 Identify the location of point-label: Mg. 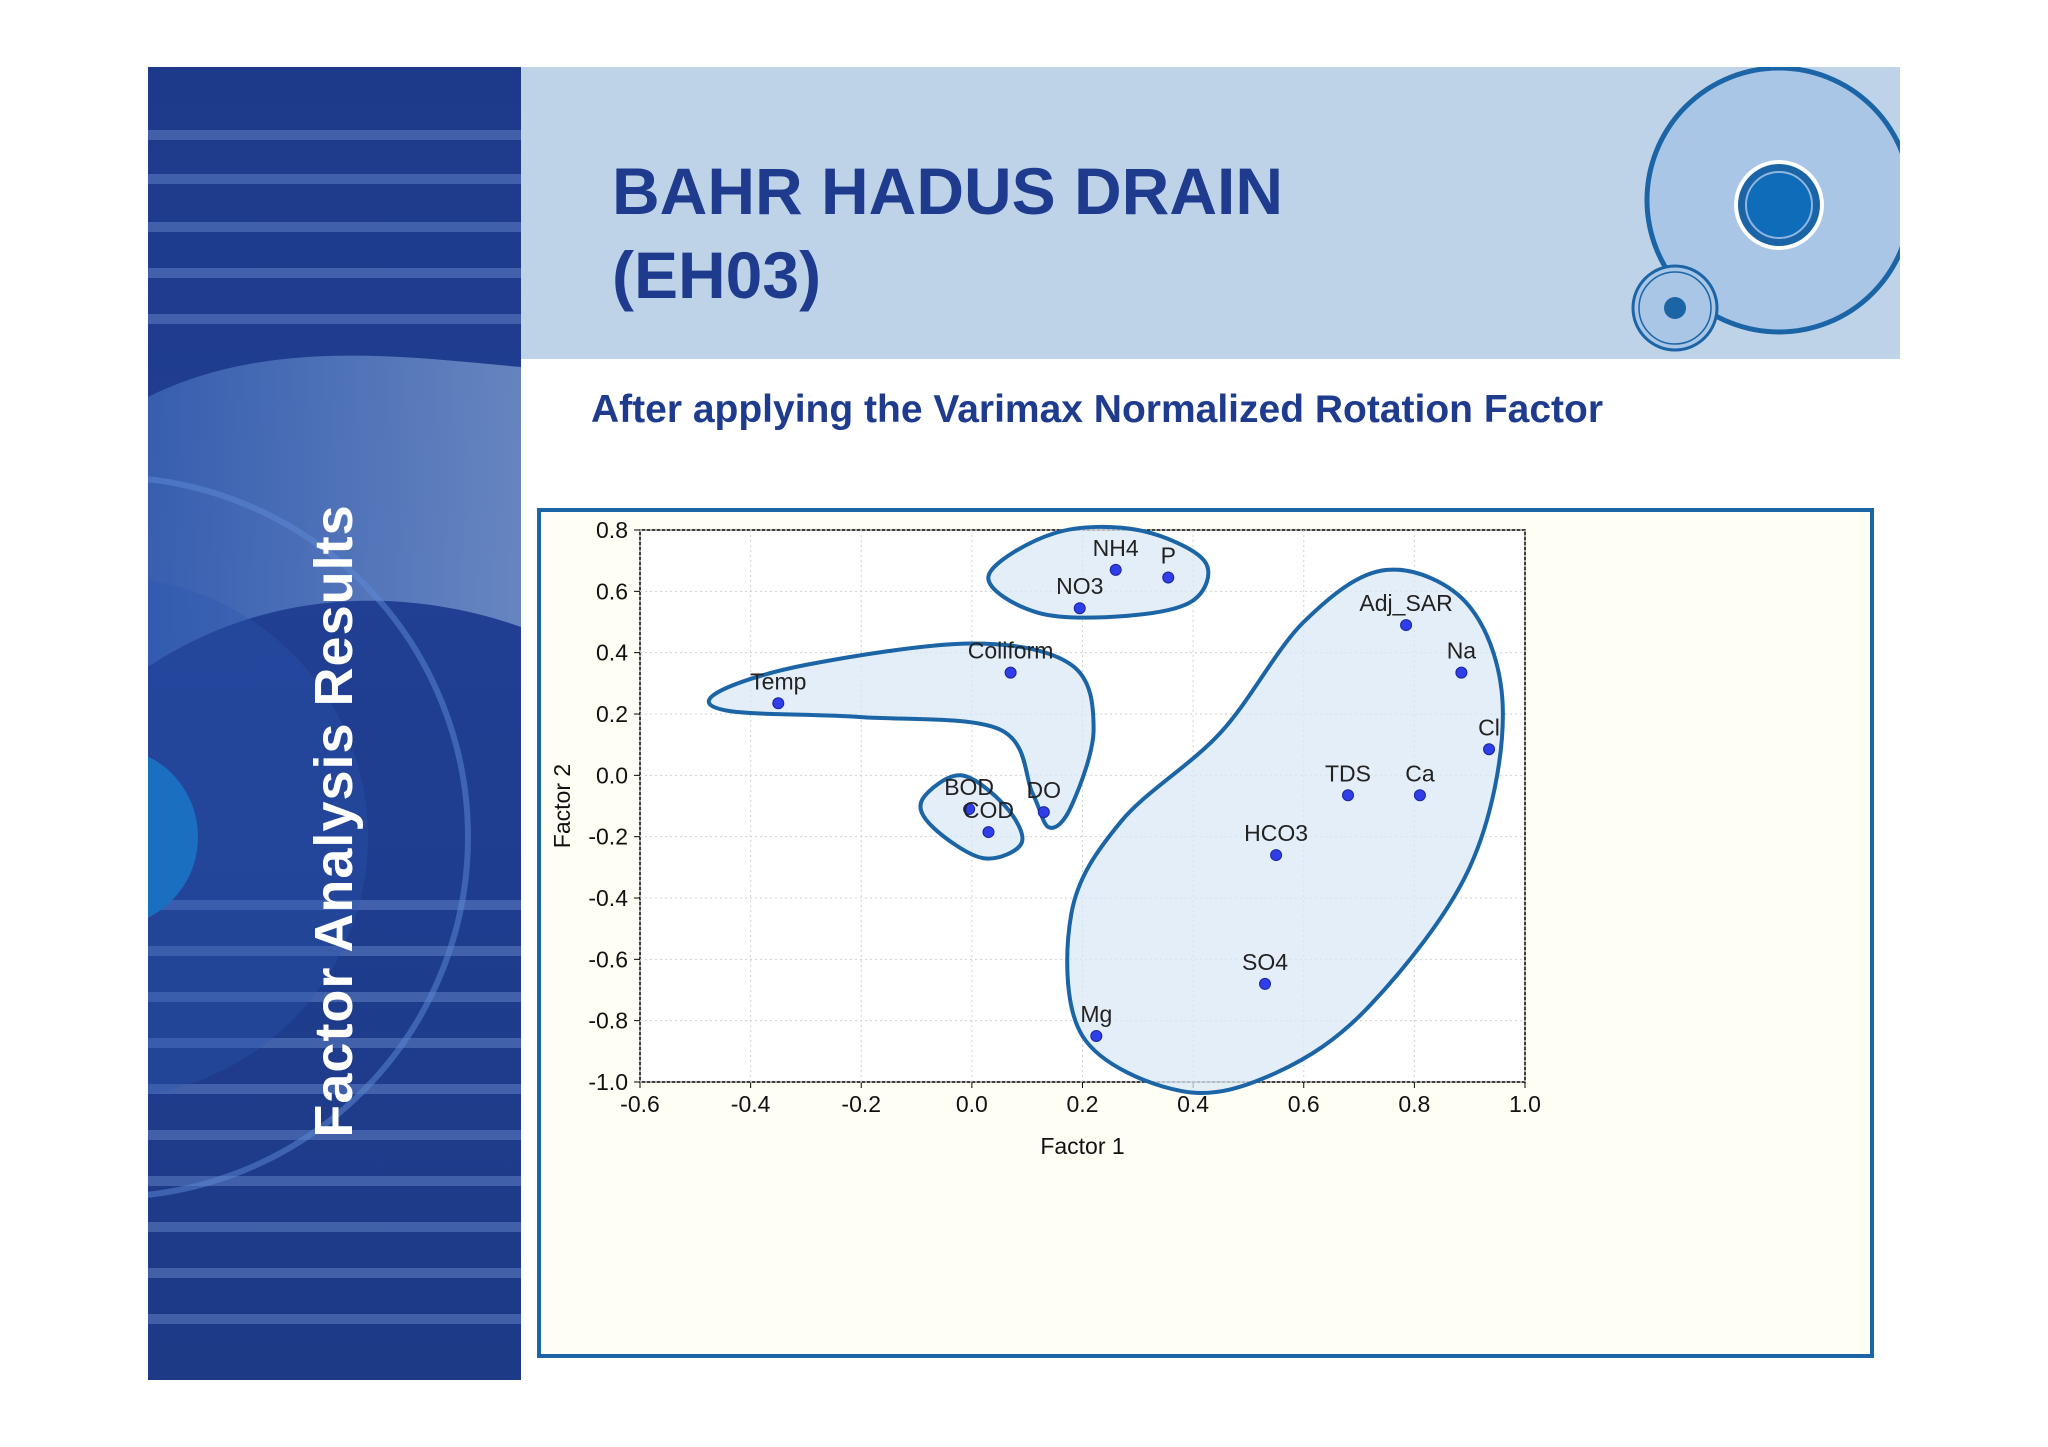
(1096, 1014).